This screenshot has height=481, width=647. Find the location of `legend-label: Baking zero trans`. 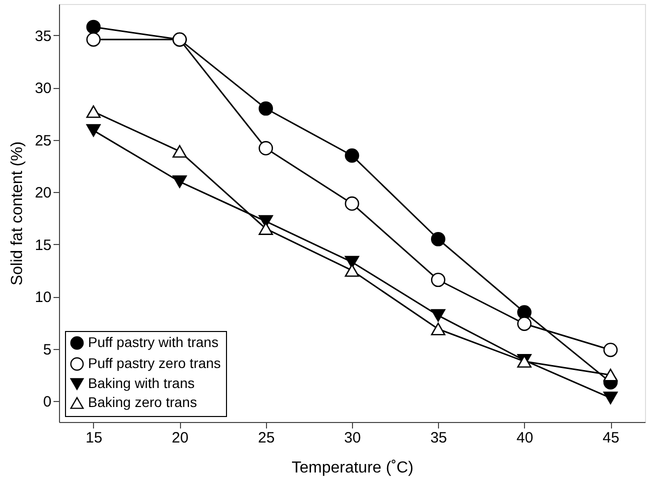

legend-label: Baking zero trans is located at coordinates (142, 402).